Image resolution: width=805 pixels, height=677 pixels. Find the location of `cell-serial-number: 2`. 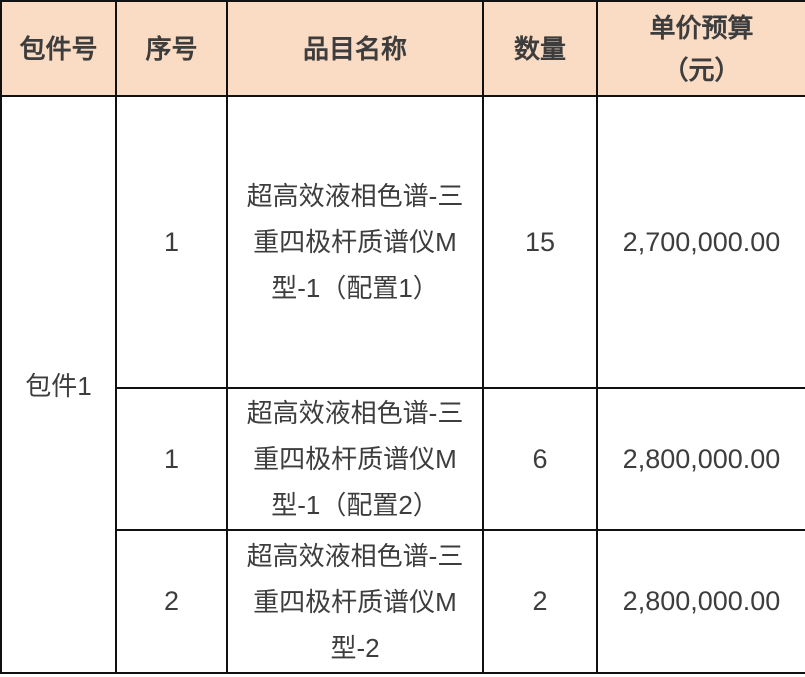

cell-serial-number: 2 is located at coordinates (171, 601).